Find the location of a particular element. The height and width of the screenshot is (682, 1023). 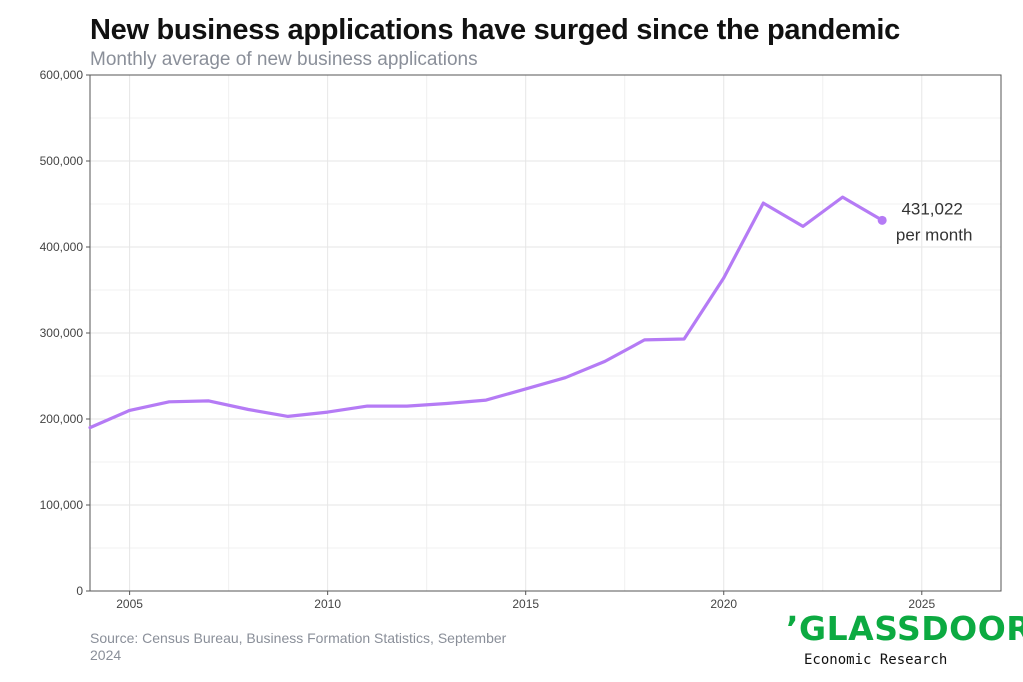

y-tick-label: 500,000 is located at coordinates (62, 161).